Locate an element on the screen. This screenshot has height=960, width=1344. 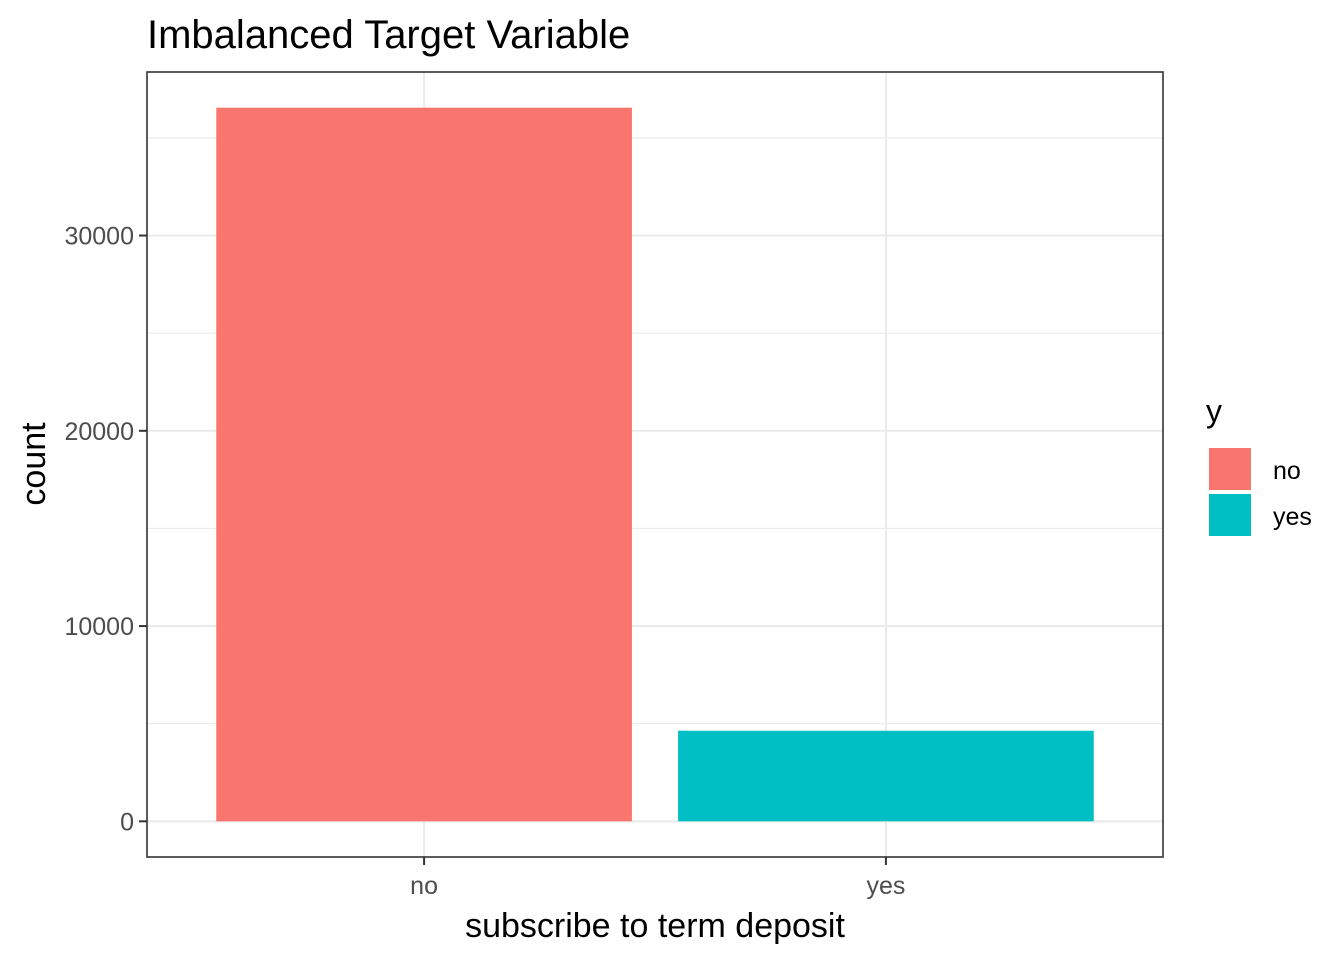
legend-key-no is located at coordinates (1230, 469).